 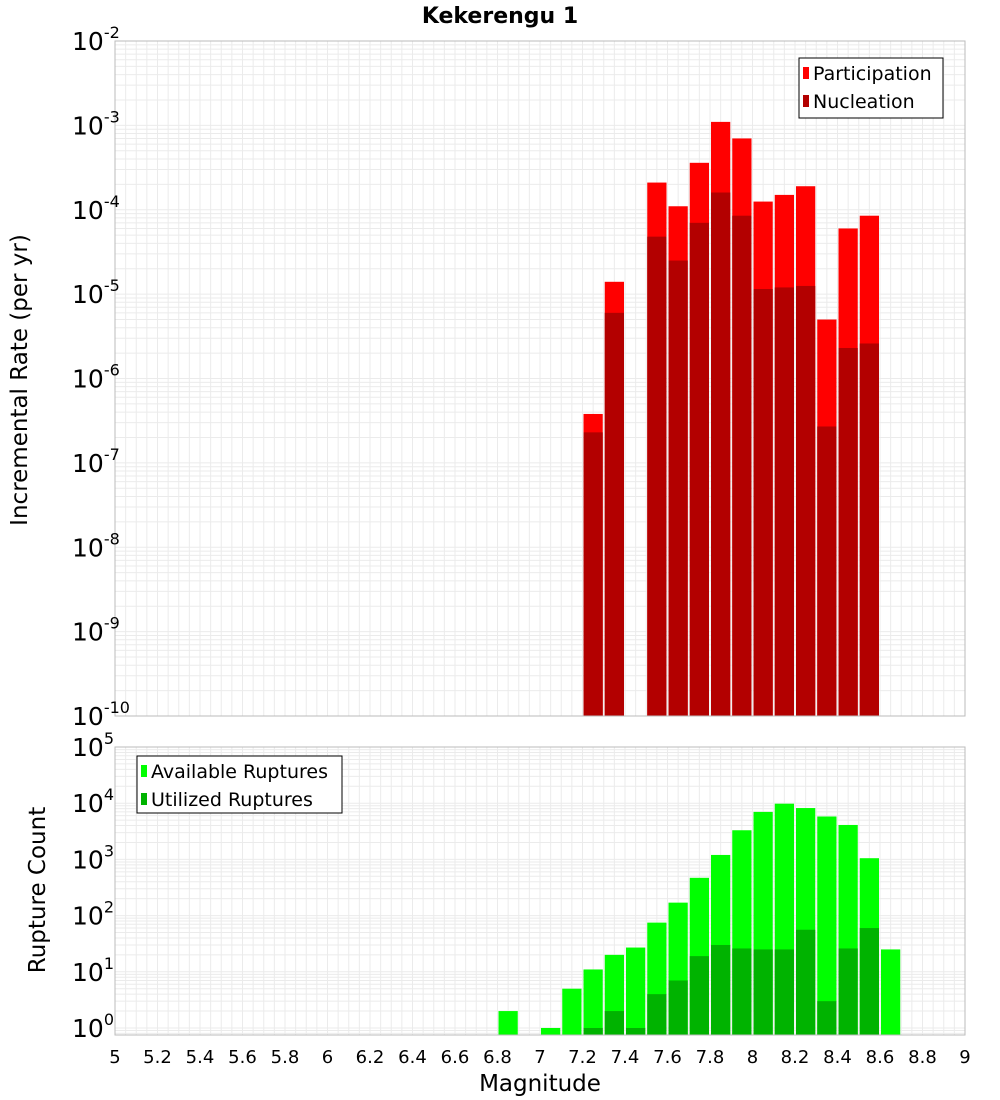 What do you see at coordinates (93, 857) in the screenshot?
I see `y-tick-label: 10³` at bounding box center [93, 857].